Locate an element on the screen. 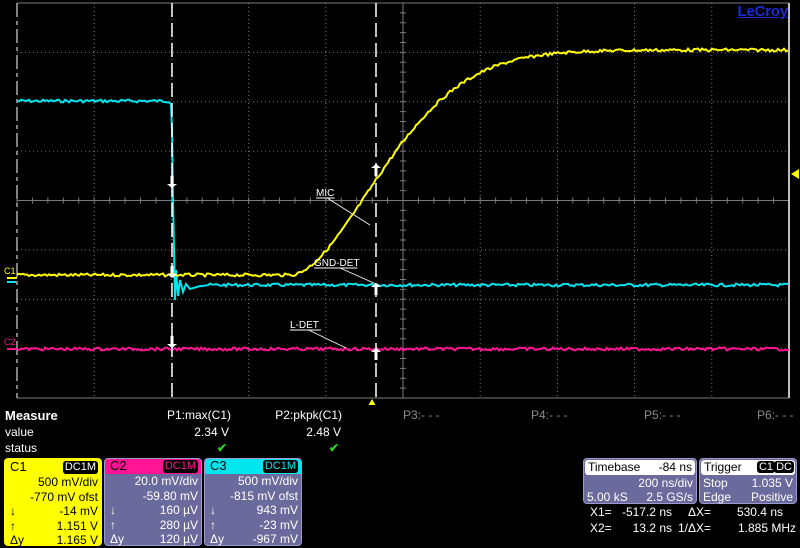  timebase-title: Timebase is located at coordinates (614, 467).